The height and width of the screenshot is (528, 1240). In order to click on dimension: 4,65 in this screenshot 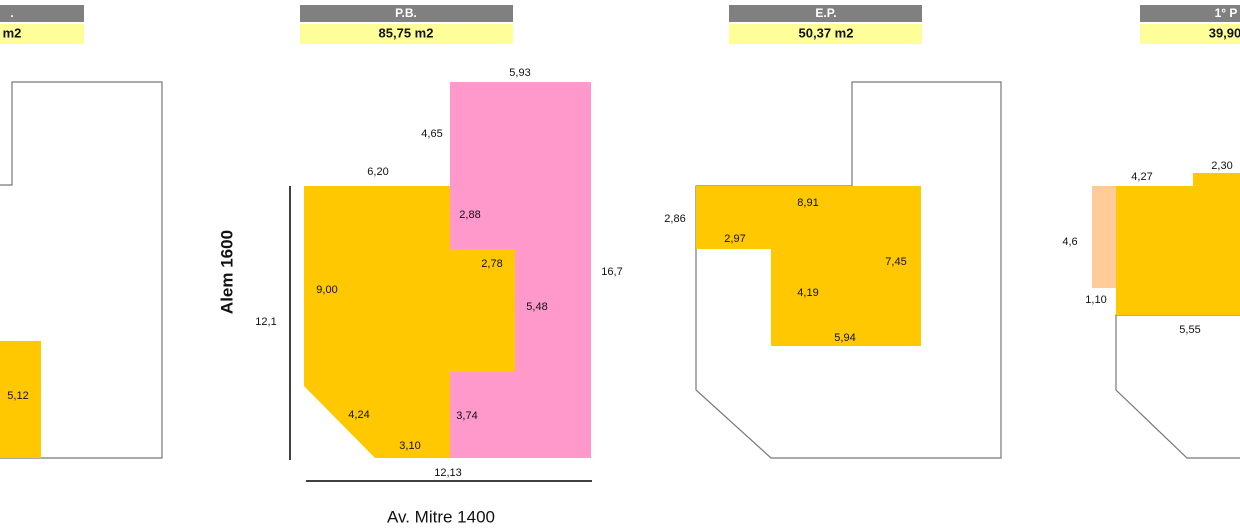, I will do `click(431, 134)`.